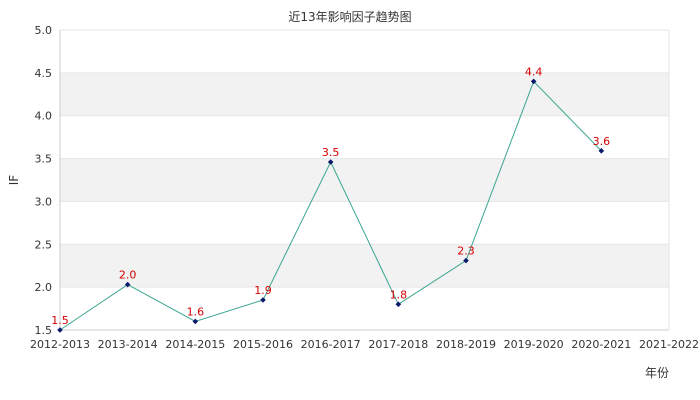 The height and width of the screenshot is (400, 700). What do you see at coordinates (466, 344) in the screenshot?
I see `x-tick-label: 2018-2019` at bounding box center [466, 344].